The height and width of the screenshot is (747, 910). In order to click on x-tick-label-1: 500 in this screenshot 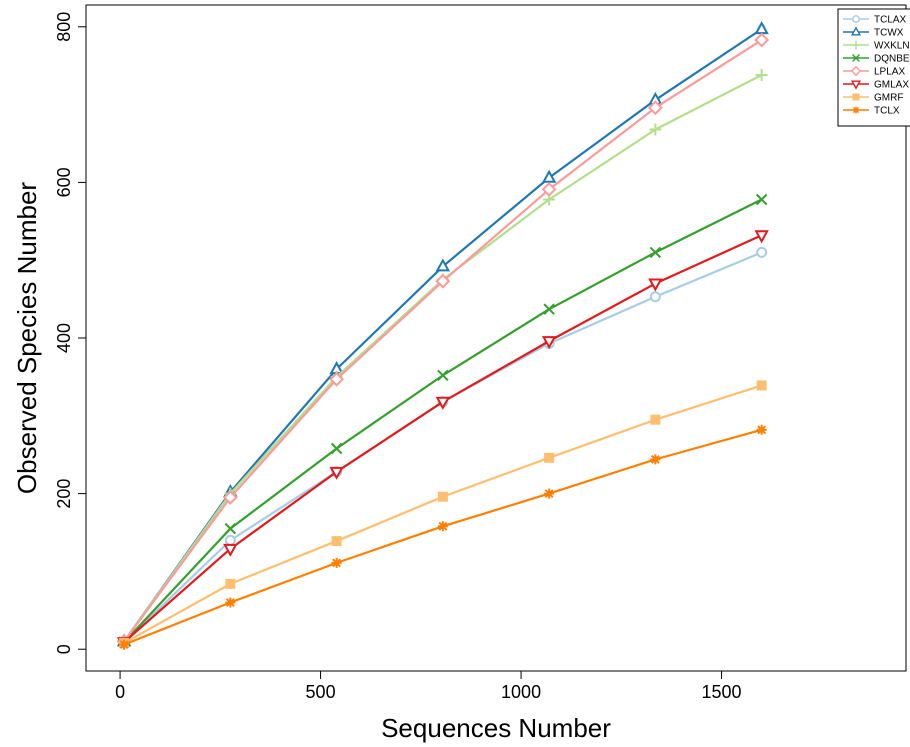, I will do `click(321, 692)`.